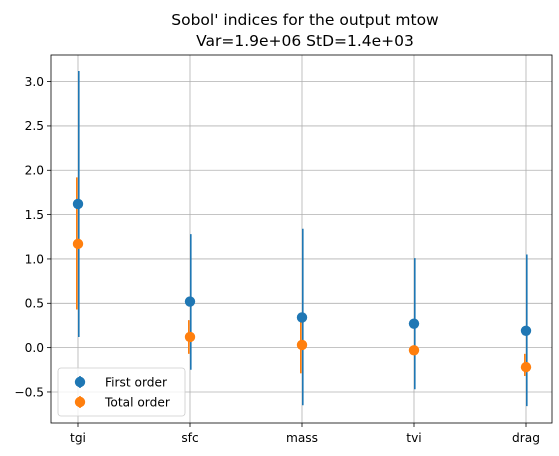 The height and width of the screenshot is (456, 559). Describe the element at coordinates (136, 382) in the screenshot. I see `legend-label: First order` at that location.